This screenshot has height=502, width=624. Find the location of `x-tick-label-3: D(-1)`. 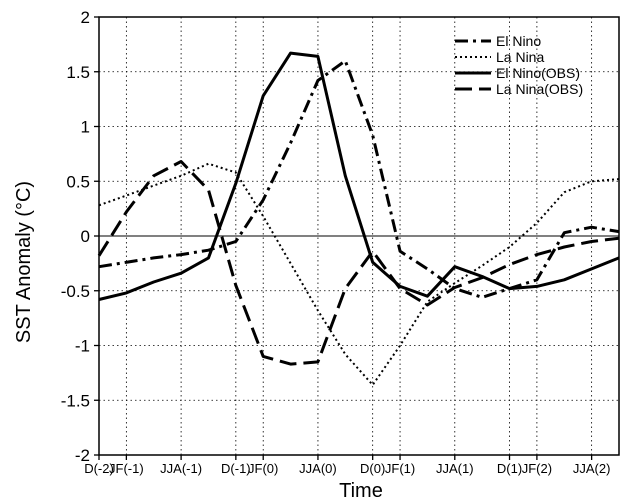

x-tick-label-3: D(-1) is located at coordinates (236, 468).